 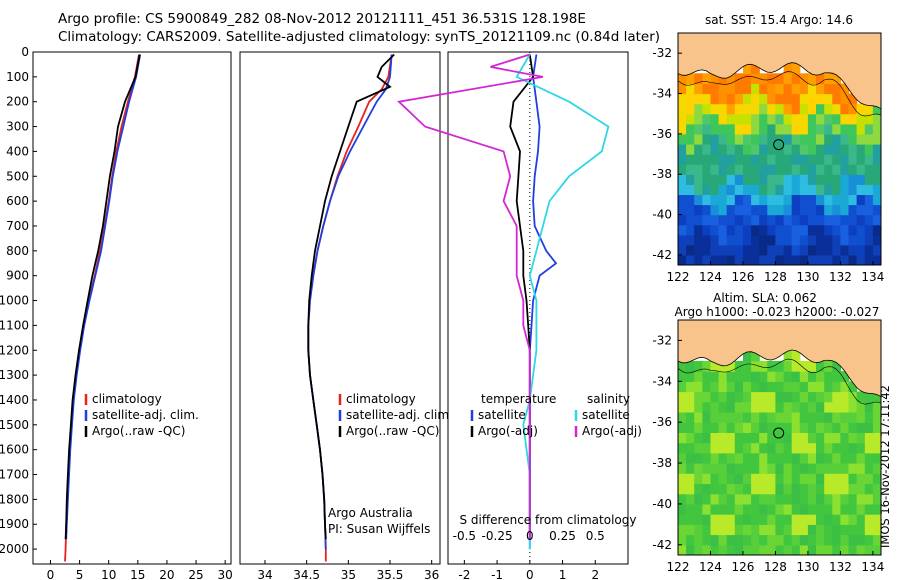 What do you see at coordinates (166, 574) in the screenshot?
I see `x-tick-label: 20` at bounding box center [166, 574].